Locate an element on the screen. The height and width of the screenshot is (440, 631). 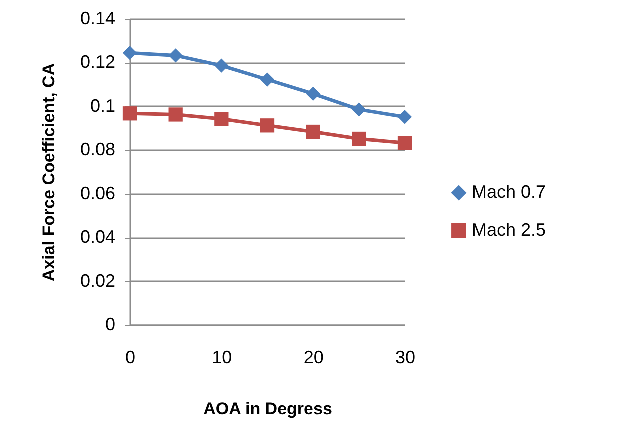
y-tick-label: 0.1 is located at coordinates (103, 106).